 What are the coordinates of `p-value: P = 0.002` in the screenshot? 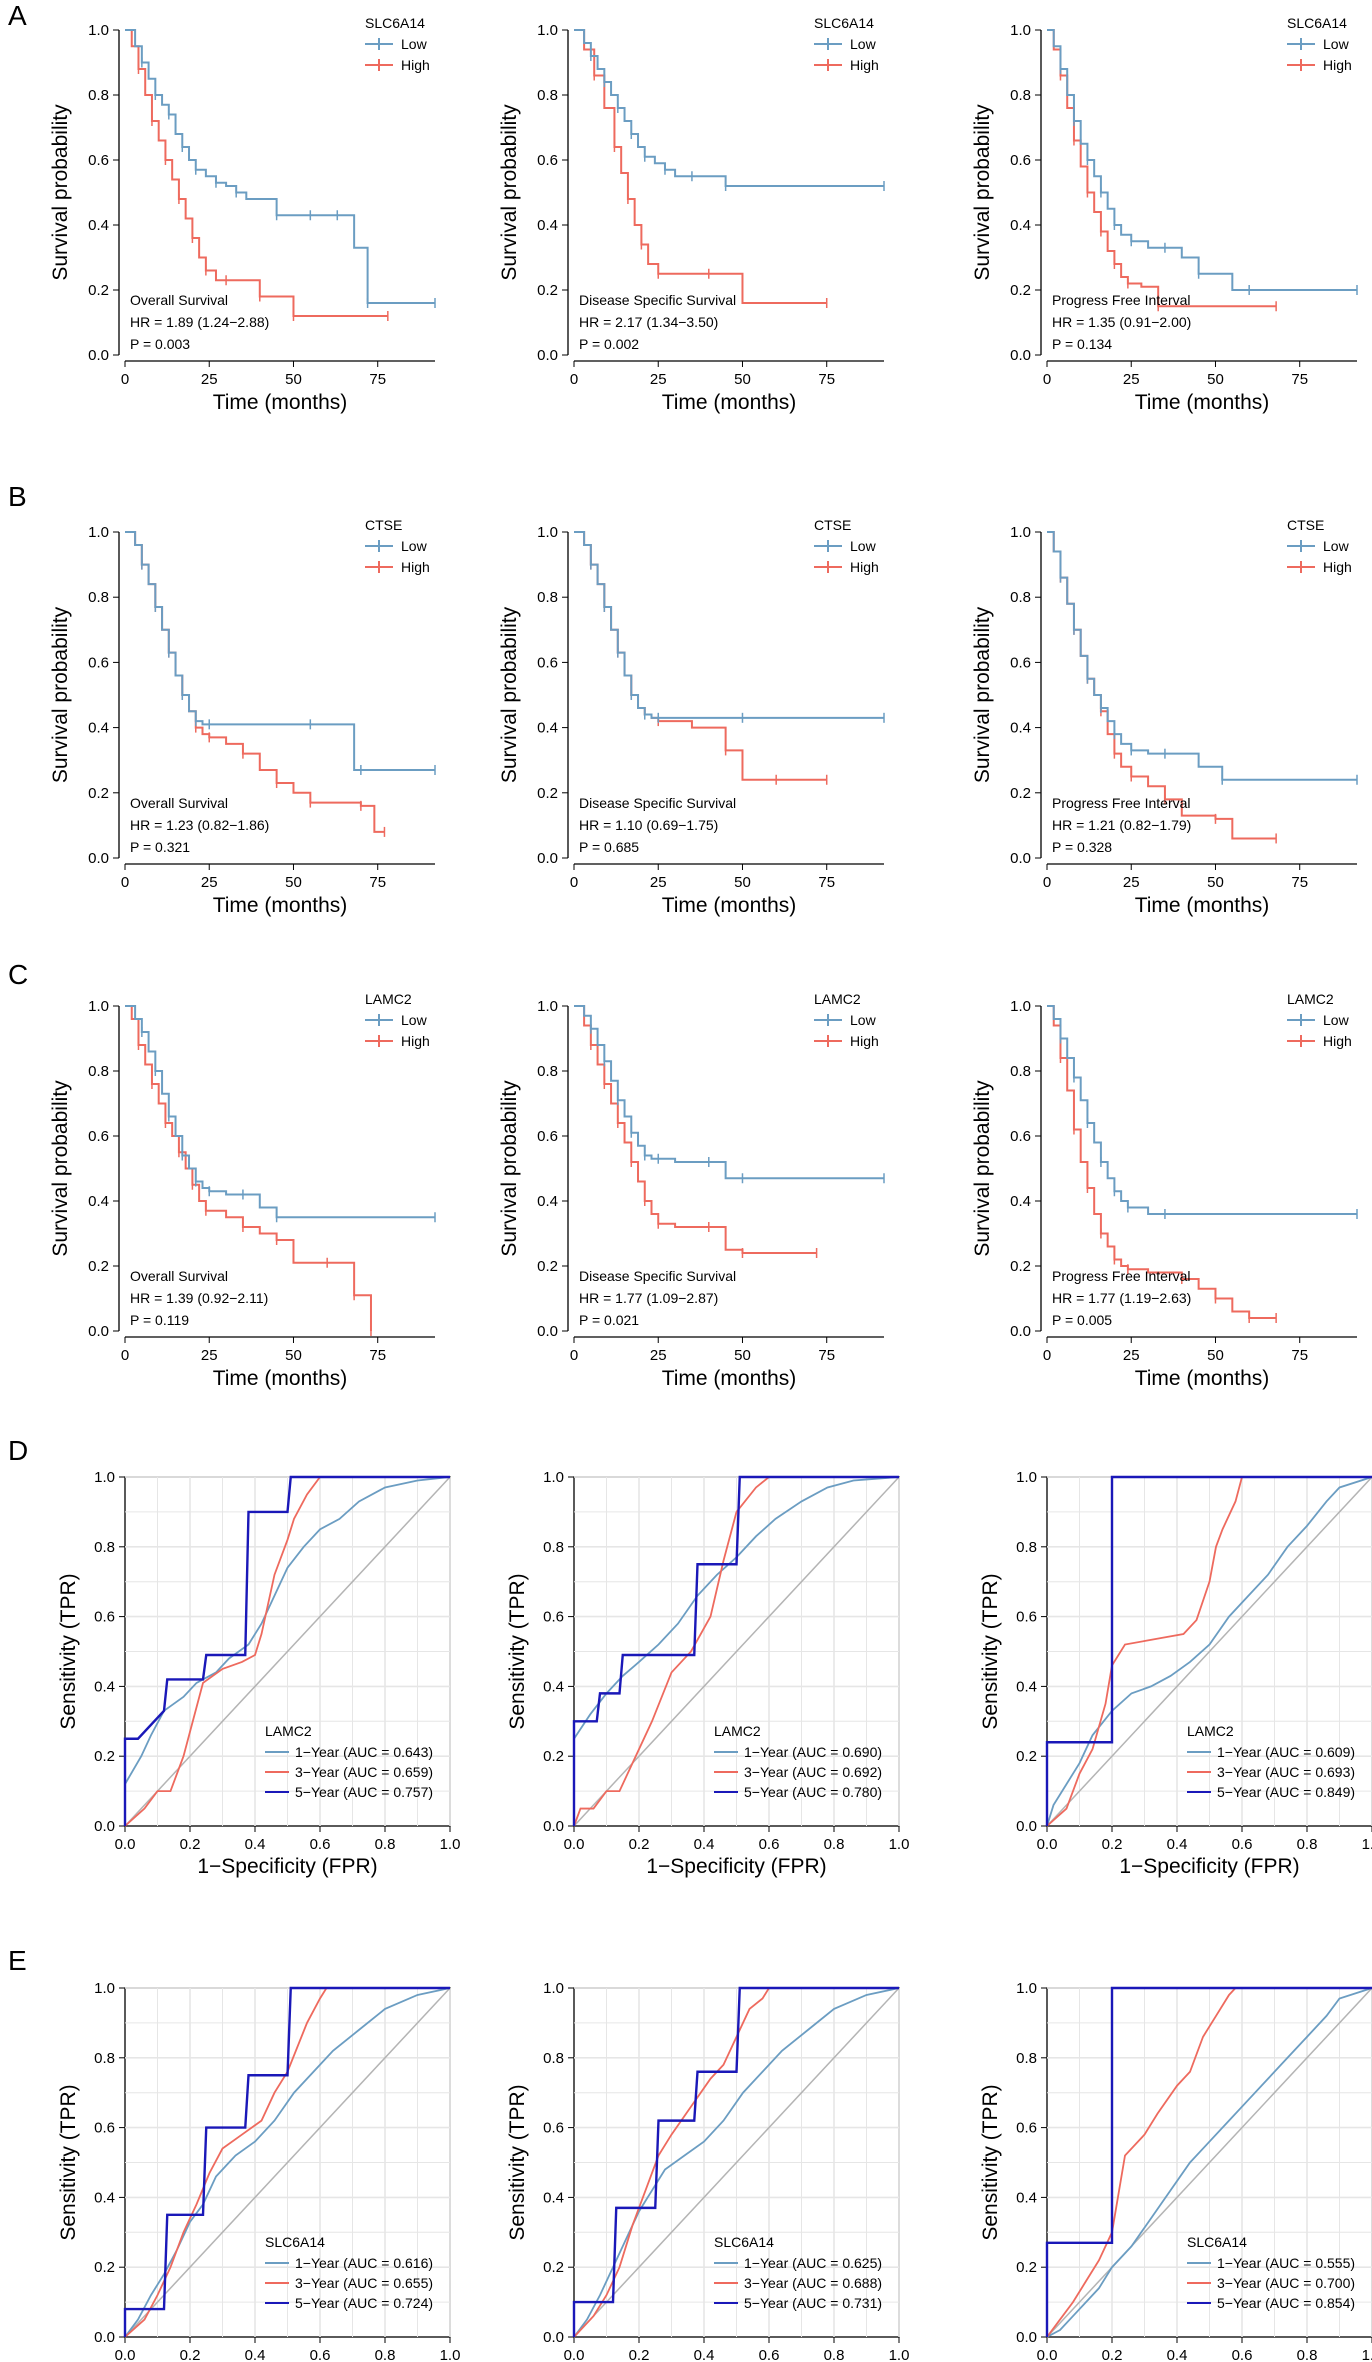 It's located at (609, 344).